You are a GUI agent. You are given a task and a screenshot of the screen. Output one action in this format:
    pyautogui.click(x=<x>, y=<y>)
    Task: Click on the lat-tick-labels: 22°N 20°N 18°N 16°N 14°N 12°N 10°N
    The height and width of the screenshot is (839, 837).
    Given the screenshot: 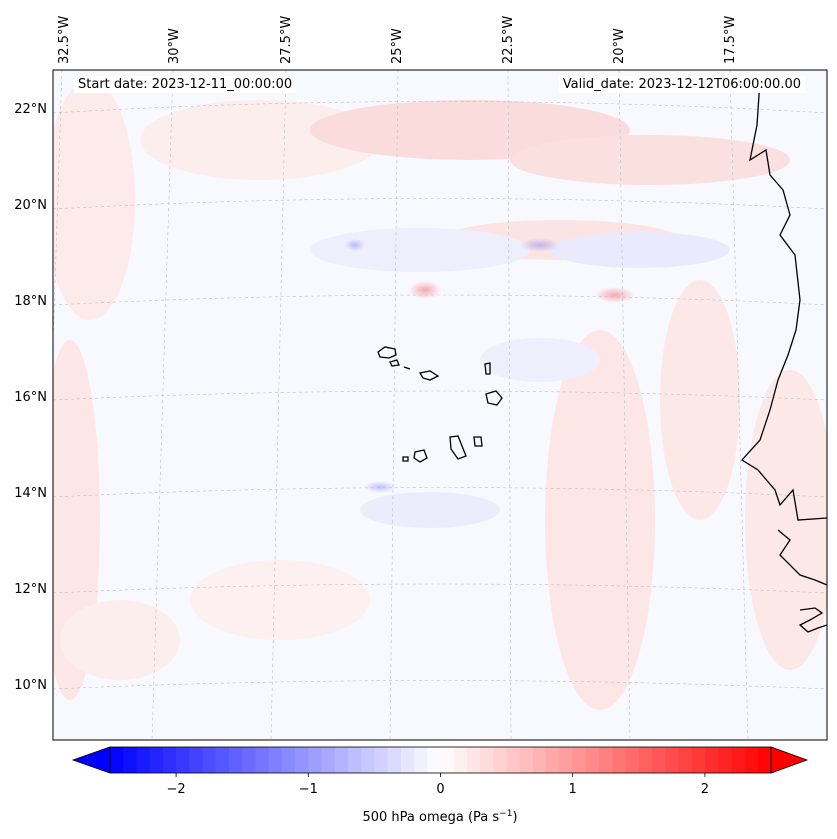 What is the action you would take?
    pyautogui.click(x=30, y=397)
    